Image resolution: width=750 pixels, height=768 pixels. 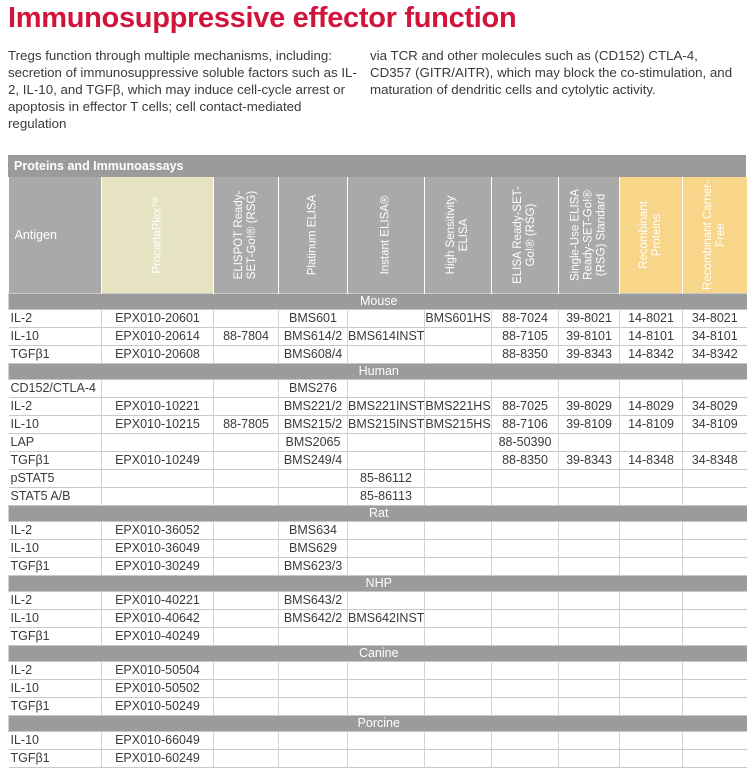 I want to click on cell-instant-elisa: BMS221INST, so click(x=386, y=406).